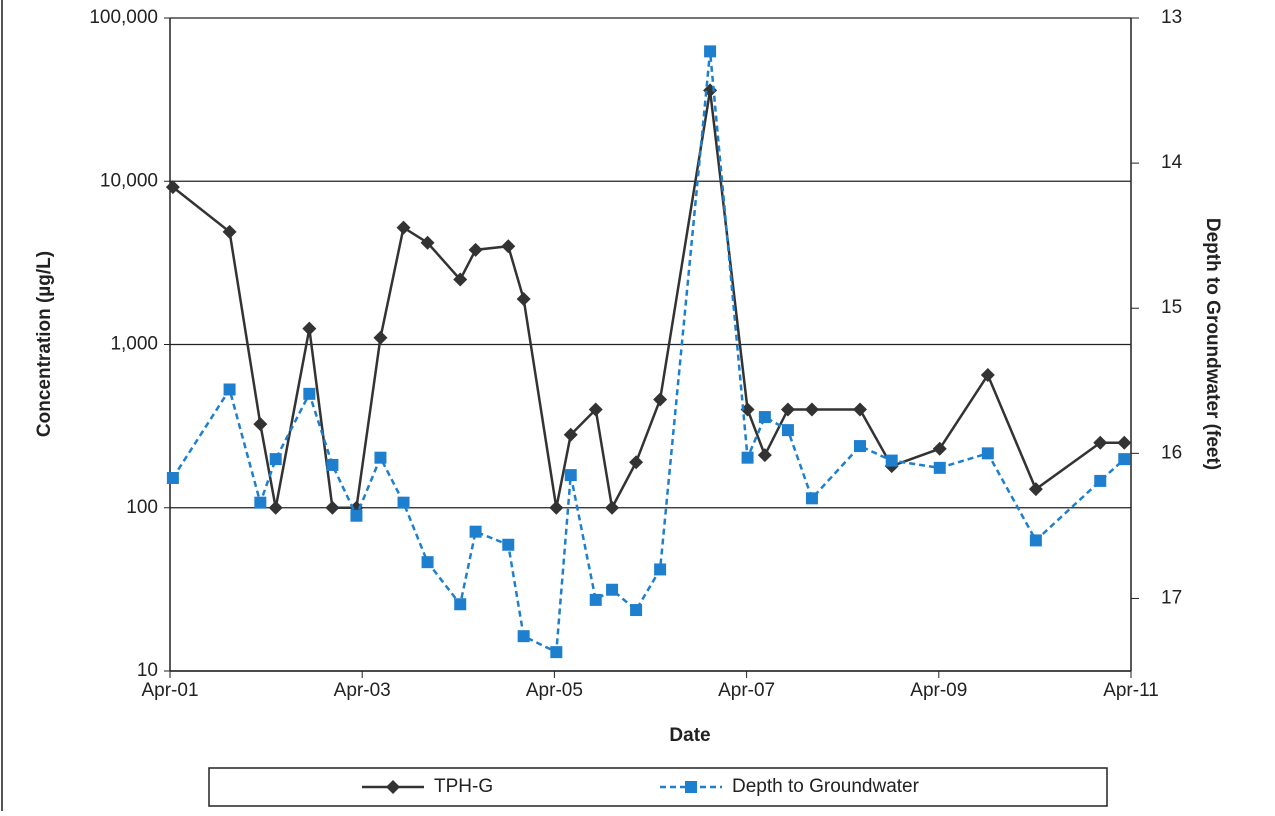 This screenshot has width=1275, height=816. I want to click on x-tick-label: Apr-01, so click(169, 690).